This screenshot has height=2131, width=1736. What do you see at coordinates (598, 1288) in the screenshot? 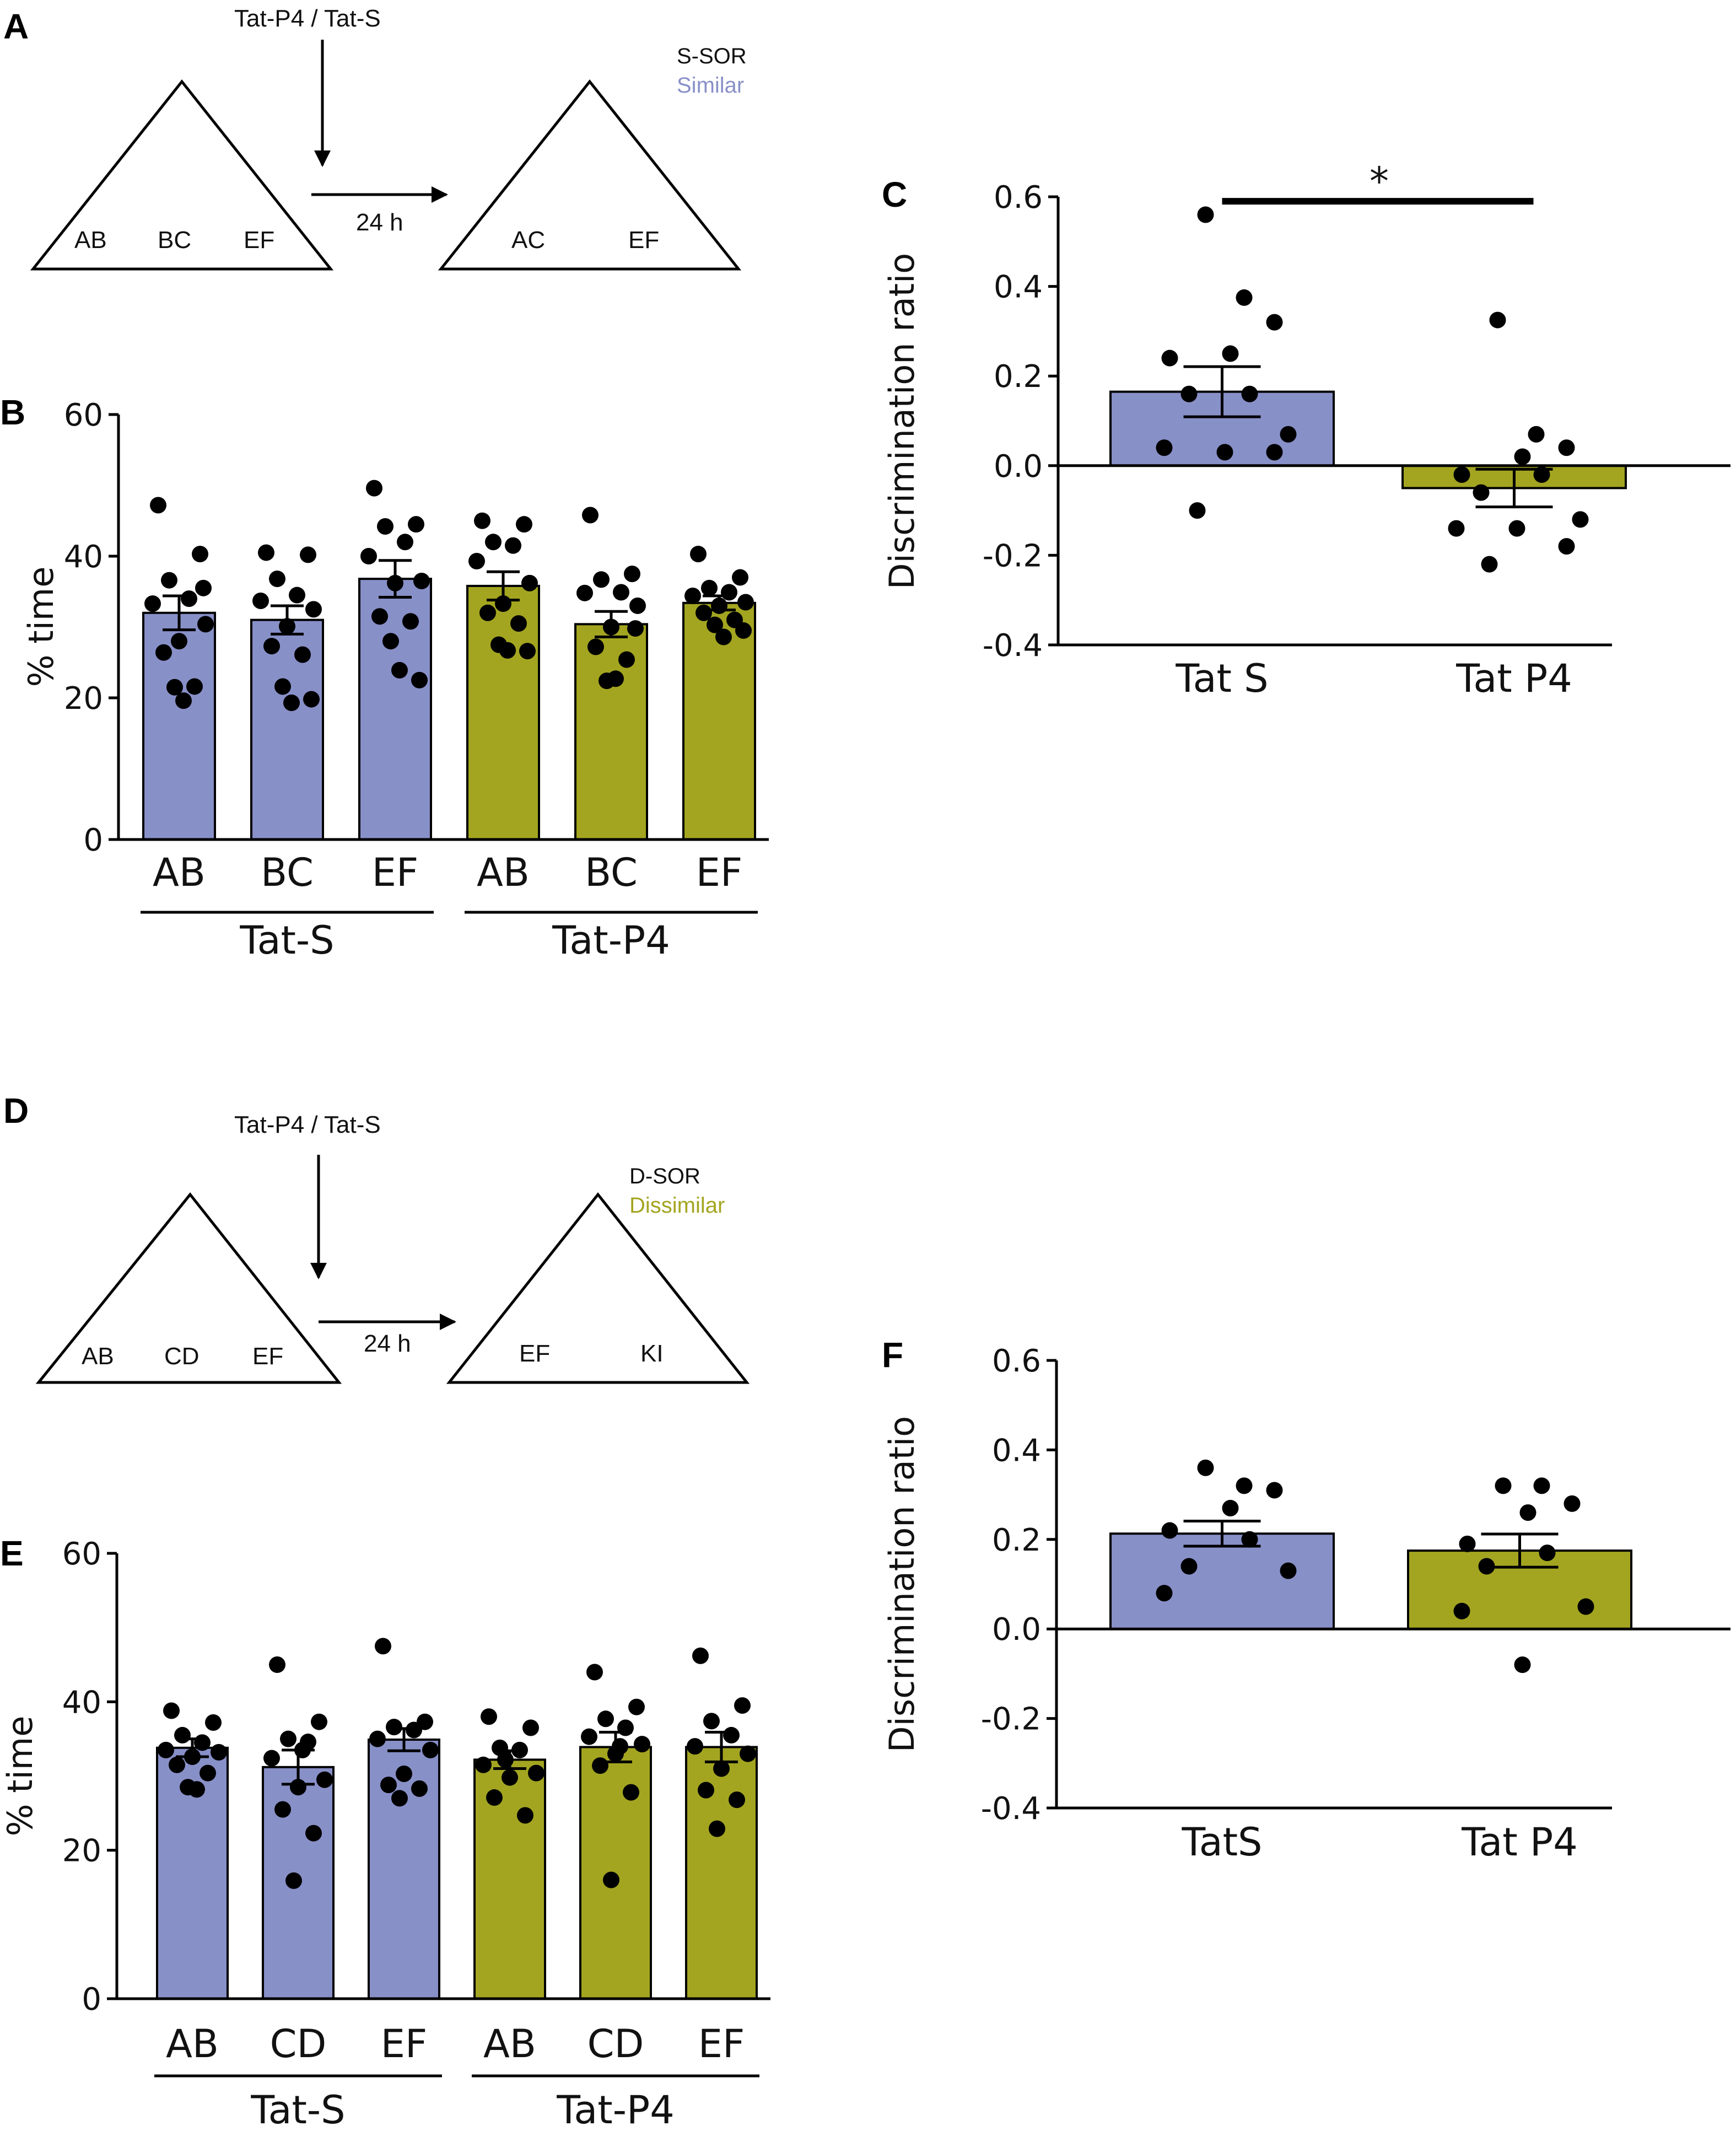
I see `panel-d-test-arena` at bounding box center [598, 1288].